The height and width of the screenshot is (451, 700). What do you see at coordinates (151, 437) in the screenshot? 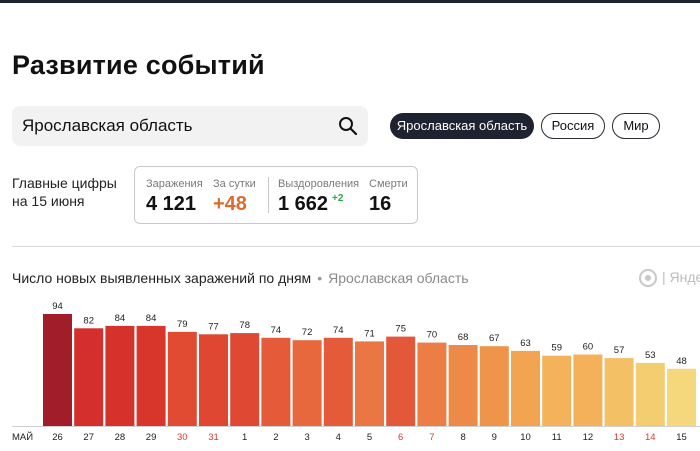
I see `tick-label-29: 29` at bounding box center [151, 437].